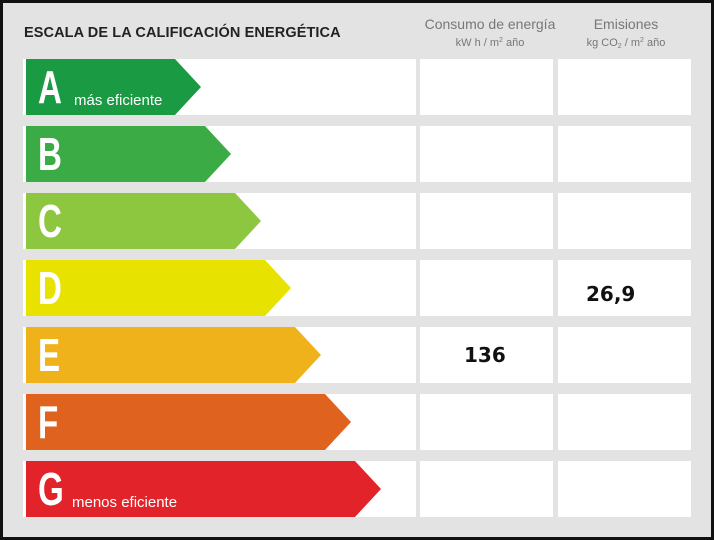 This screenshot has height=540, width=714. I want to click on consumo-cell-d, so click(486, 288).